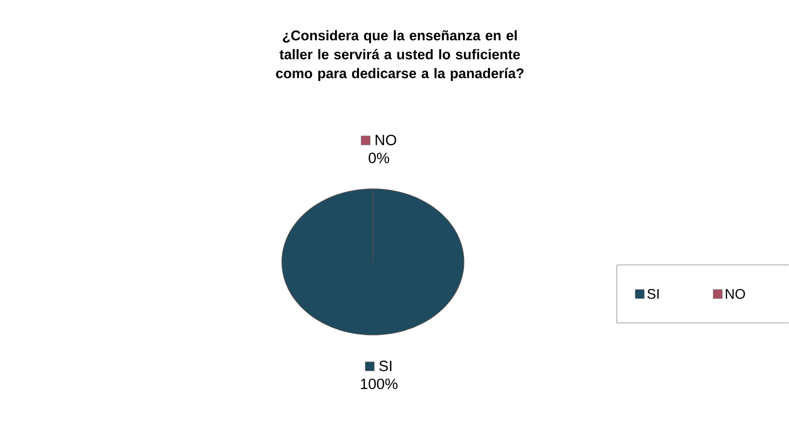  Describe the element at coordinates (385, 366) in the screenshot. I see `legend-label: SI` at that location.